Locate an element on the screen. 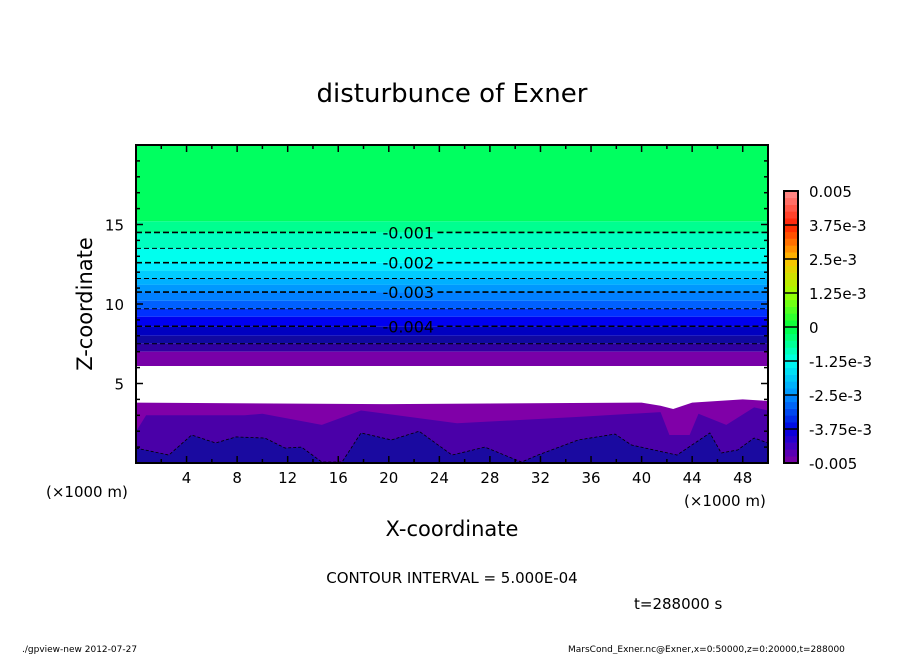 This screenshot has width=904, height=654. contour-line is located at coordinates (452, 446).